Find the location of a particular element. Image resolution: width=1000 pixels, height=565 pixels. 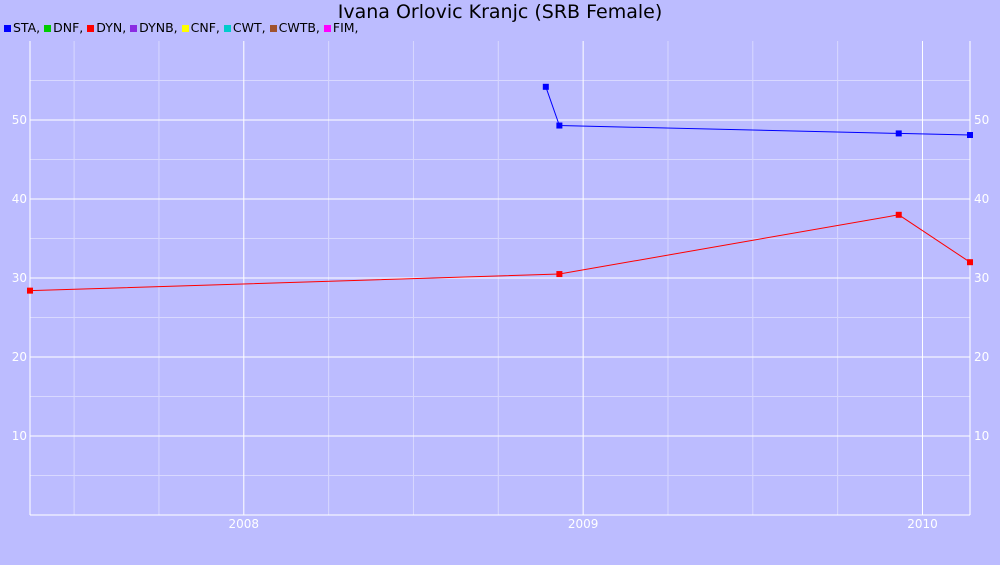

legend-label: FIM, is located at coordinates (345, 27).